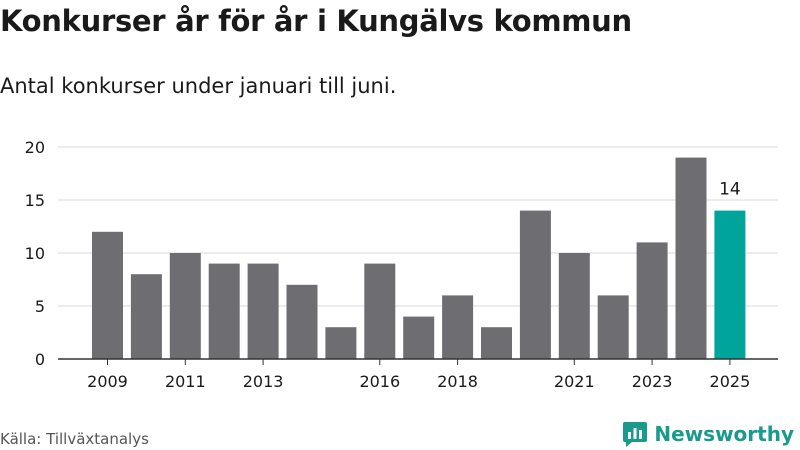 The image size is (800, 450). Describe the element at coordinates (457, 381) in the screenshot. I see `x-tick-label: 2018` at that location.